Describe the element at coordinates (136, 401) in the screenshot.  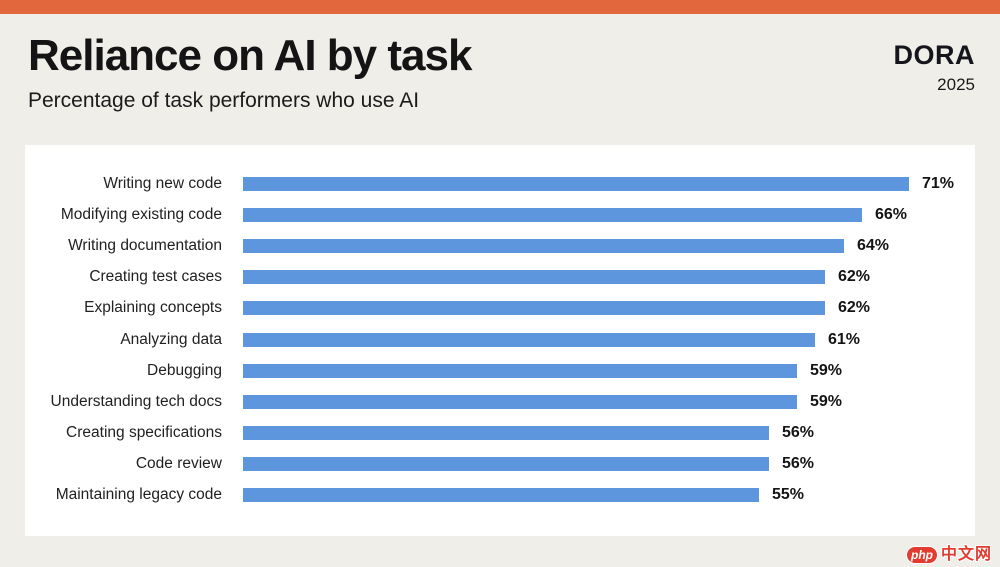
I see `category-label: Understanding tech docs` at that location.